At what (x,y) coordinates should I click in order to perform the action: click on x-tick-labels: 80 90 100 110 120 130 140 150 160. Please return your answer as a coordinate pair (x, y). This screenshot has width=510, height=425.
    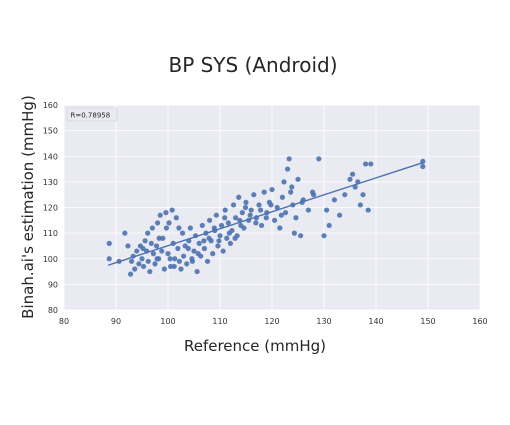
    Looking at the image, I should click on (273, 321).